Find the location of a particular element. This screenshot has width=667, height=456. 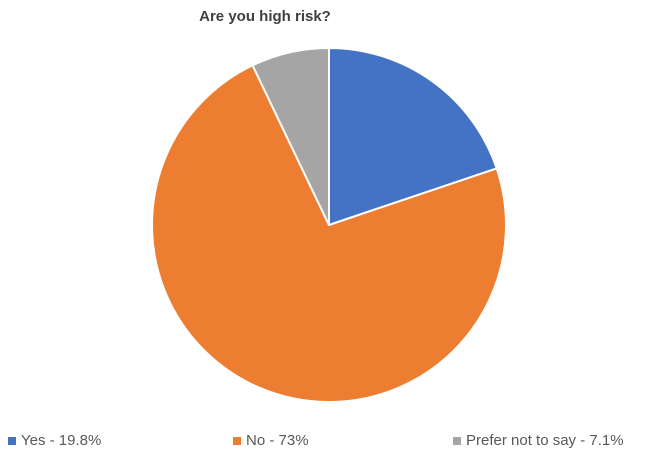

chart-title: Are you high risk? is located at coordinates (265, 16).